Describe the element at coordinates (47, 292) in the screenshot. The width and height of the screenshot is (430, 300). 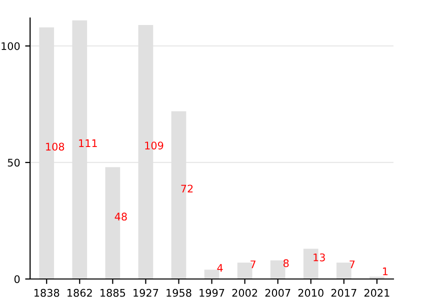
I see `x-tick-label: 1838` at that location.